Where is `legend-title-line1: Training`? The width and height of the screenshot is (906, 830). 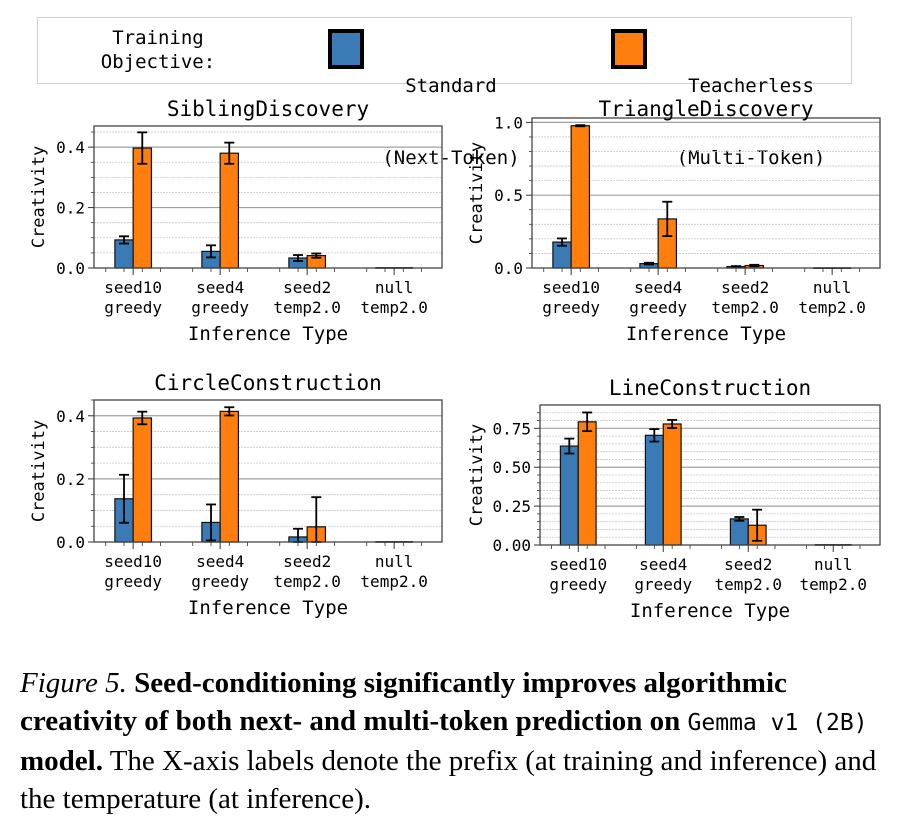
legend-title-line1: Training is located at coordinates (158, 38).